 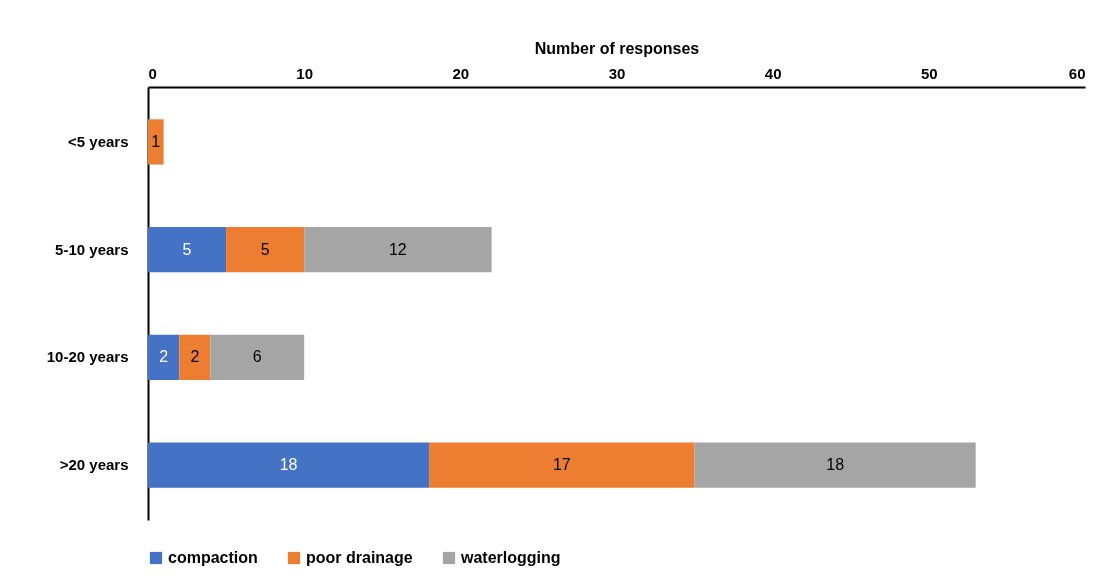 What do you see at coordinates (92, 249) in the screenshot?
I see `y-tick-label: 5-10 years` at bounding box center [92, 249].